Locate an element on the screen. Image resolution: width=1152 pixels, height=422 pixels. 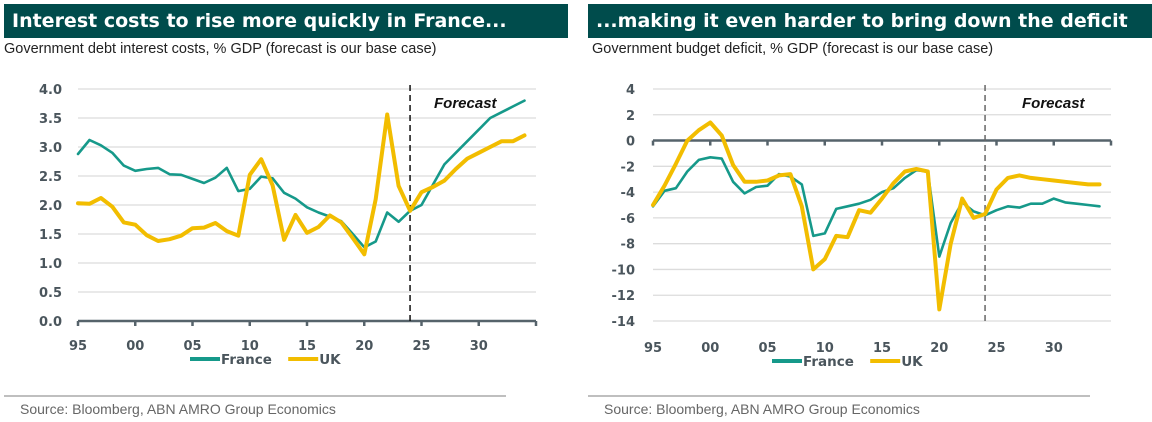
y-tick-label: 0.0 is located at coordinates (50, 322).